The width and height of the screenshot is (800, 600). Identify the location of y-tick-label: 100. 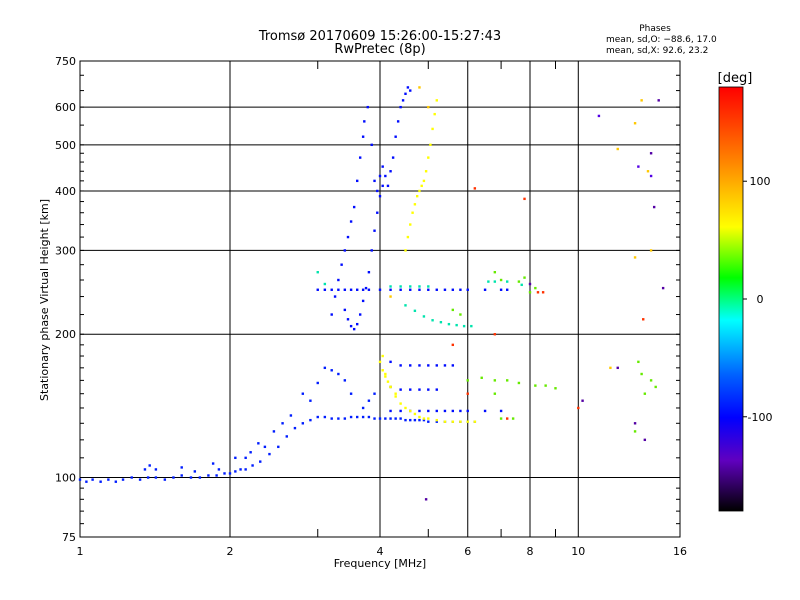
(65, 478).